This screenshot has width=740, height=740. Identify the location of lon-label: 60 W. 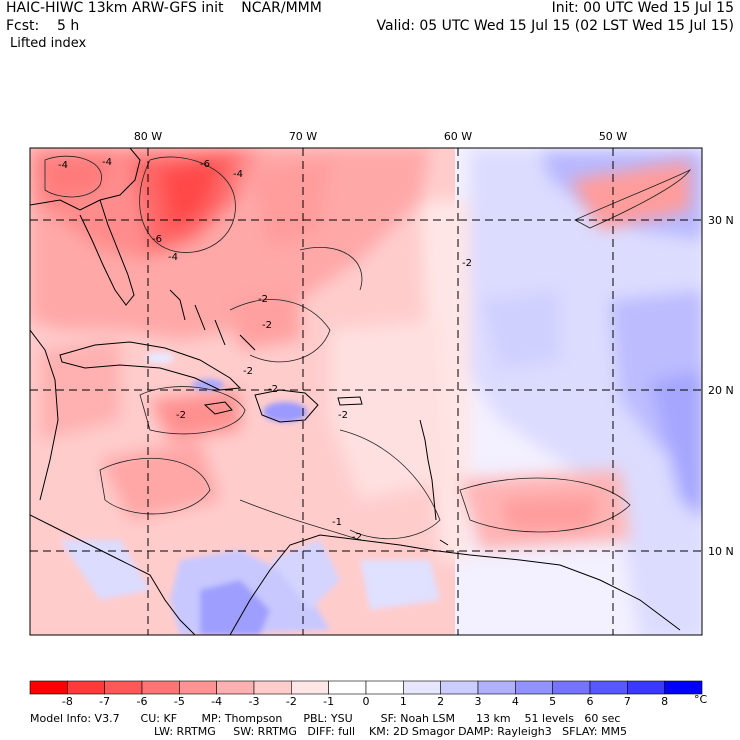
(458, 136).